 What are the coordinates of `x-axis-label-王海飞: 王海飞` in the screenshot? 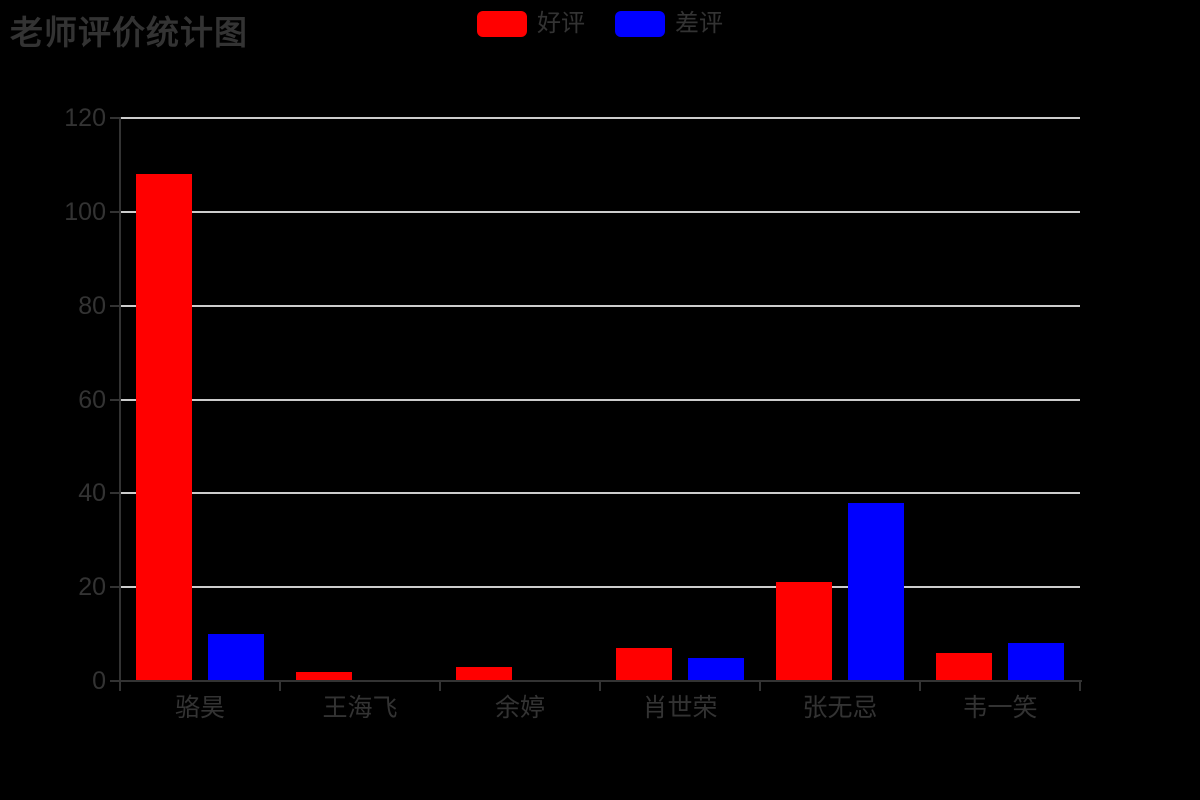 It's located at (360, 708).